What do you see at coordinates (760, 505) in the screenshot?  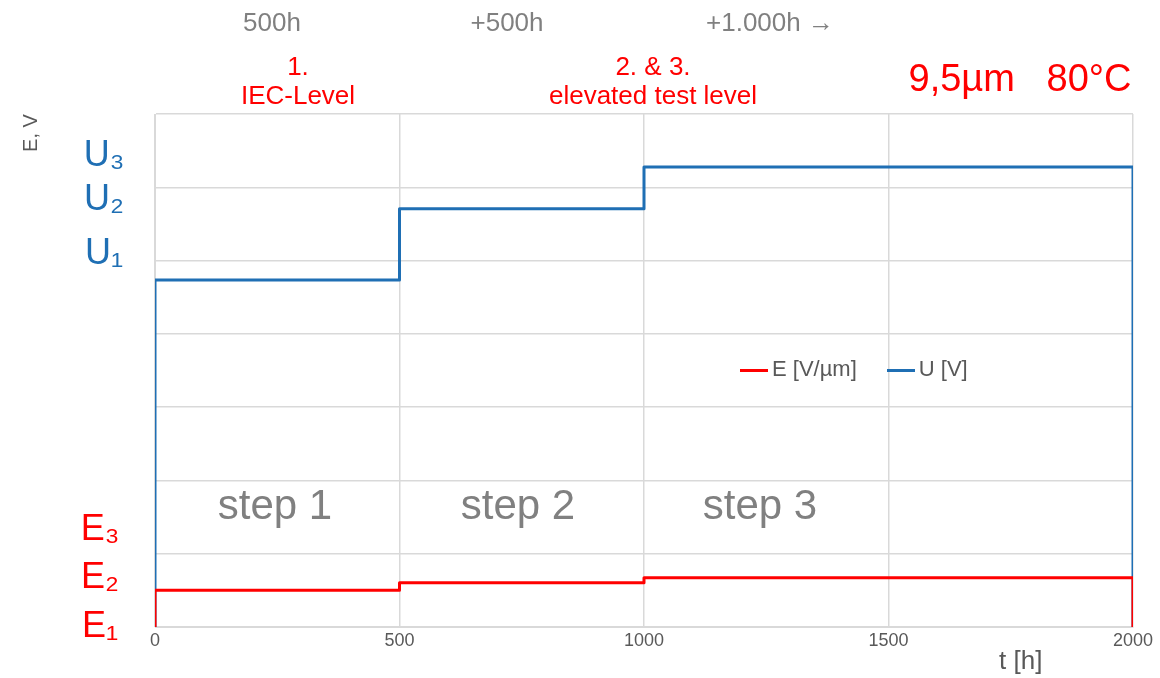 I see `annotation: step 3` at bounding box center [760, 505].